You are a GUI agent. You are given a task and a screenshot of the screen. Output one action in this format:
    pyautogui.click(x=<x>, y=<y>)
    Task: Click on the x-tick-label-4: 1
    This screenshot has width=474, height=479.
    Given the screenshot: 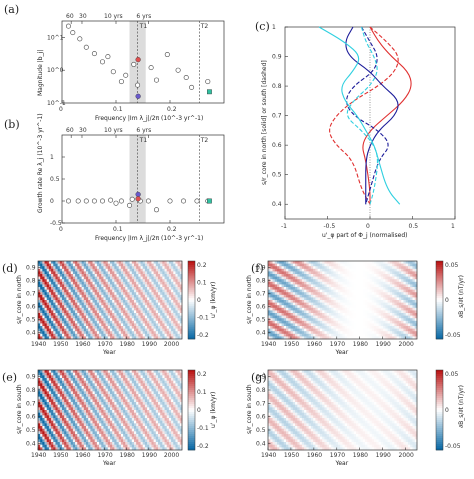 What is the action you would take?
    pyautogui.click(x=453, y=226)
    